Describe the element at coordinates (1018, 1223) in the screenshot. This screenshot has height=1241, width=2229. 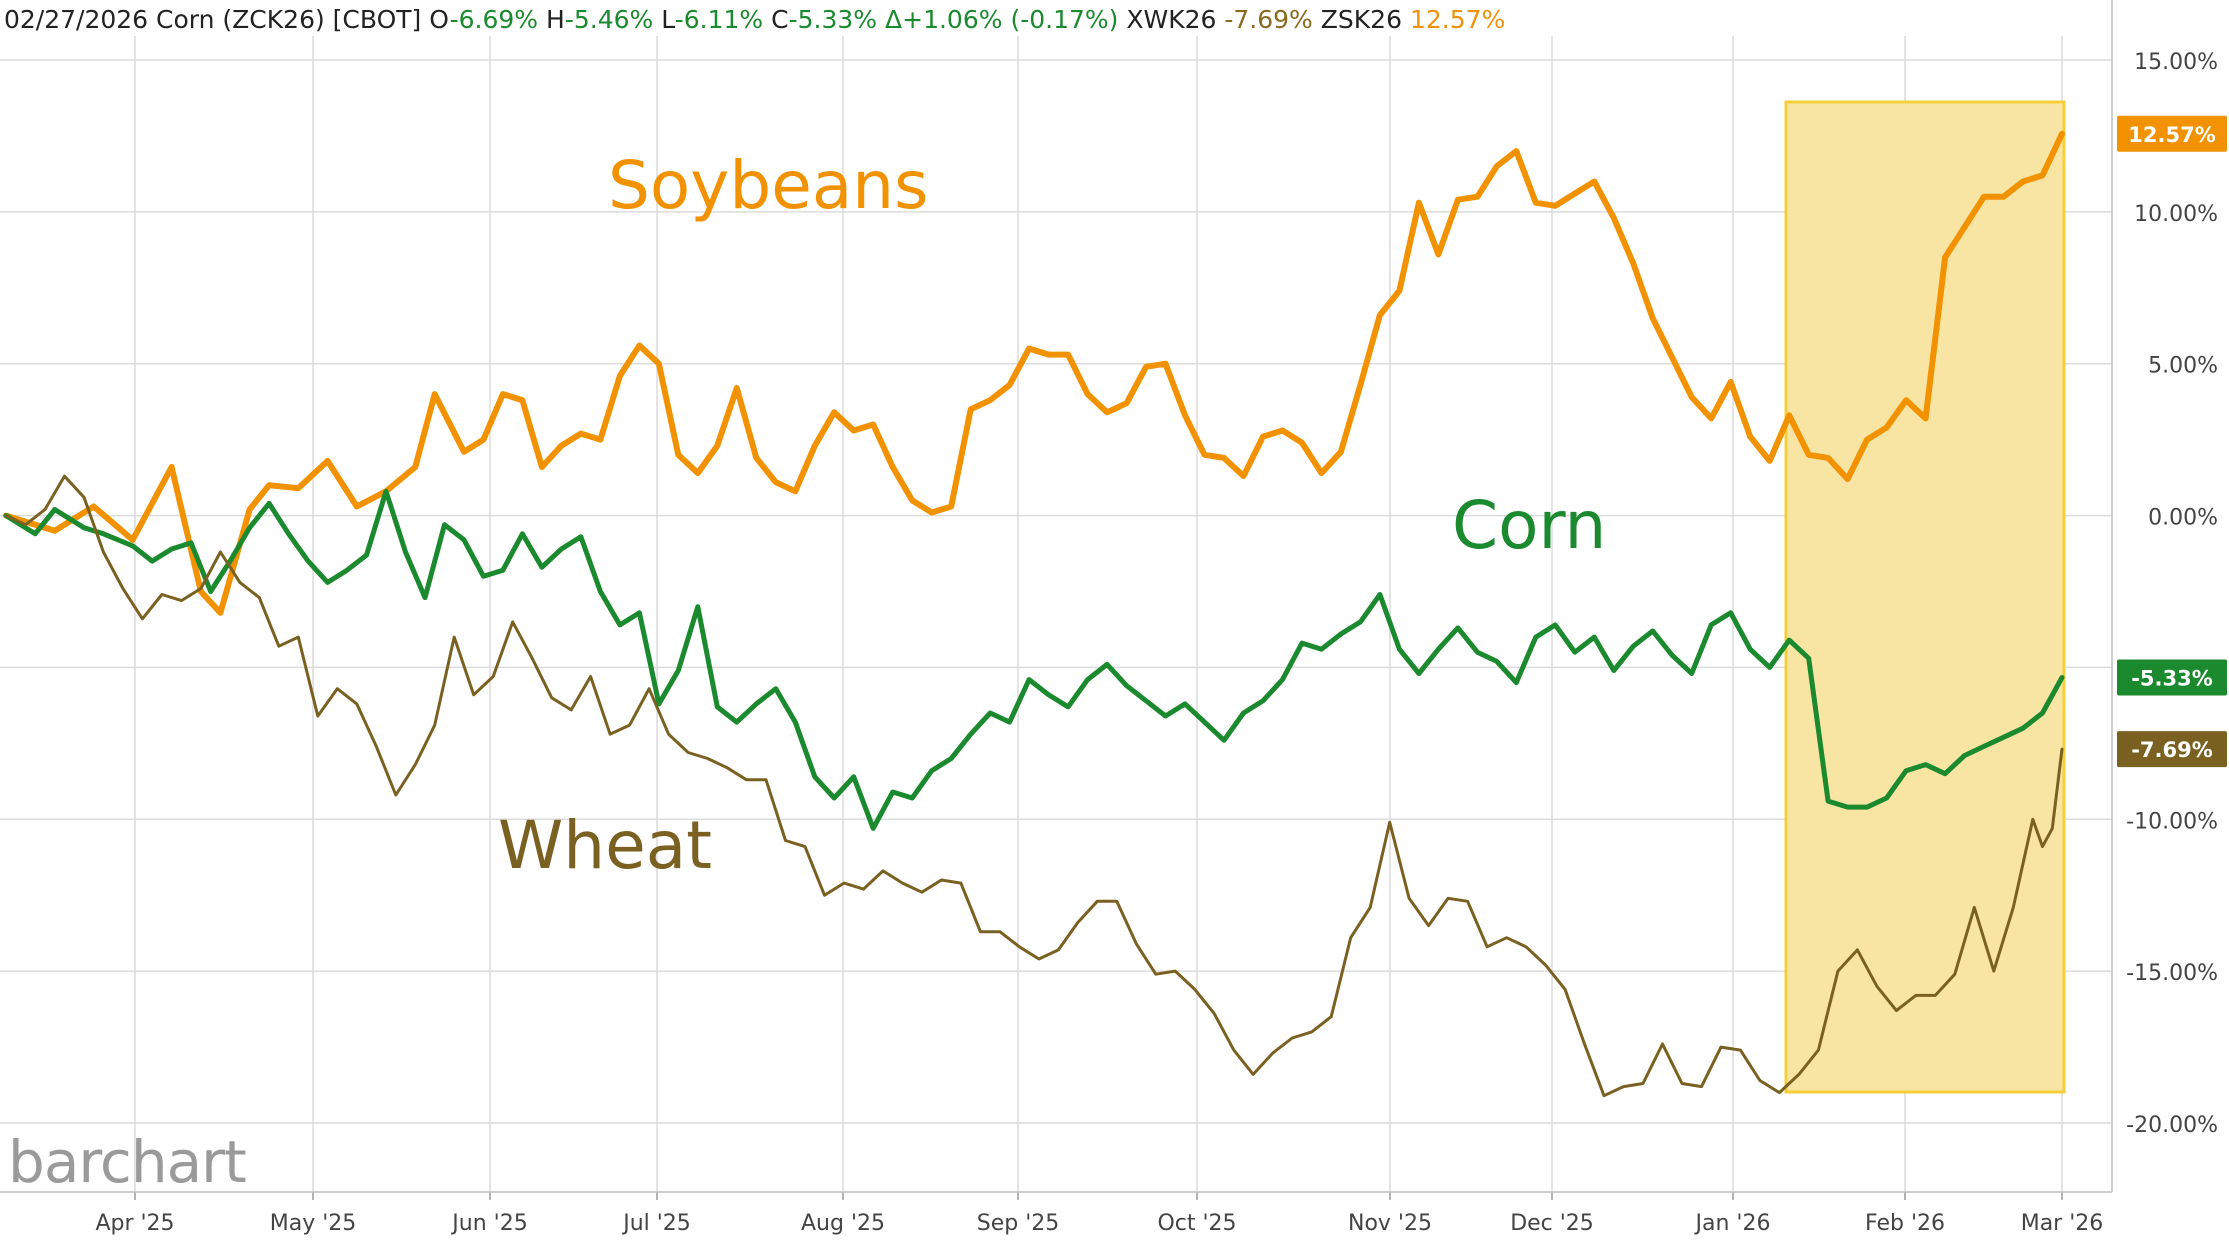
I see `x-tick-label: Sep '25` at that location.